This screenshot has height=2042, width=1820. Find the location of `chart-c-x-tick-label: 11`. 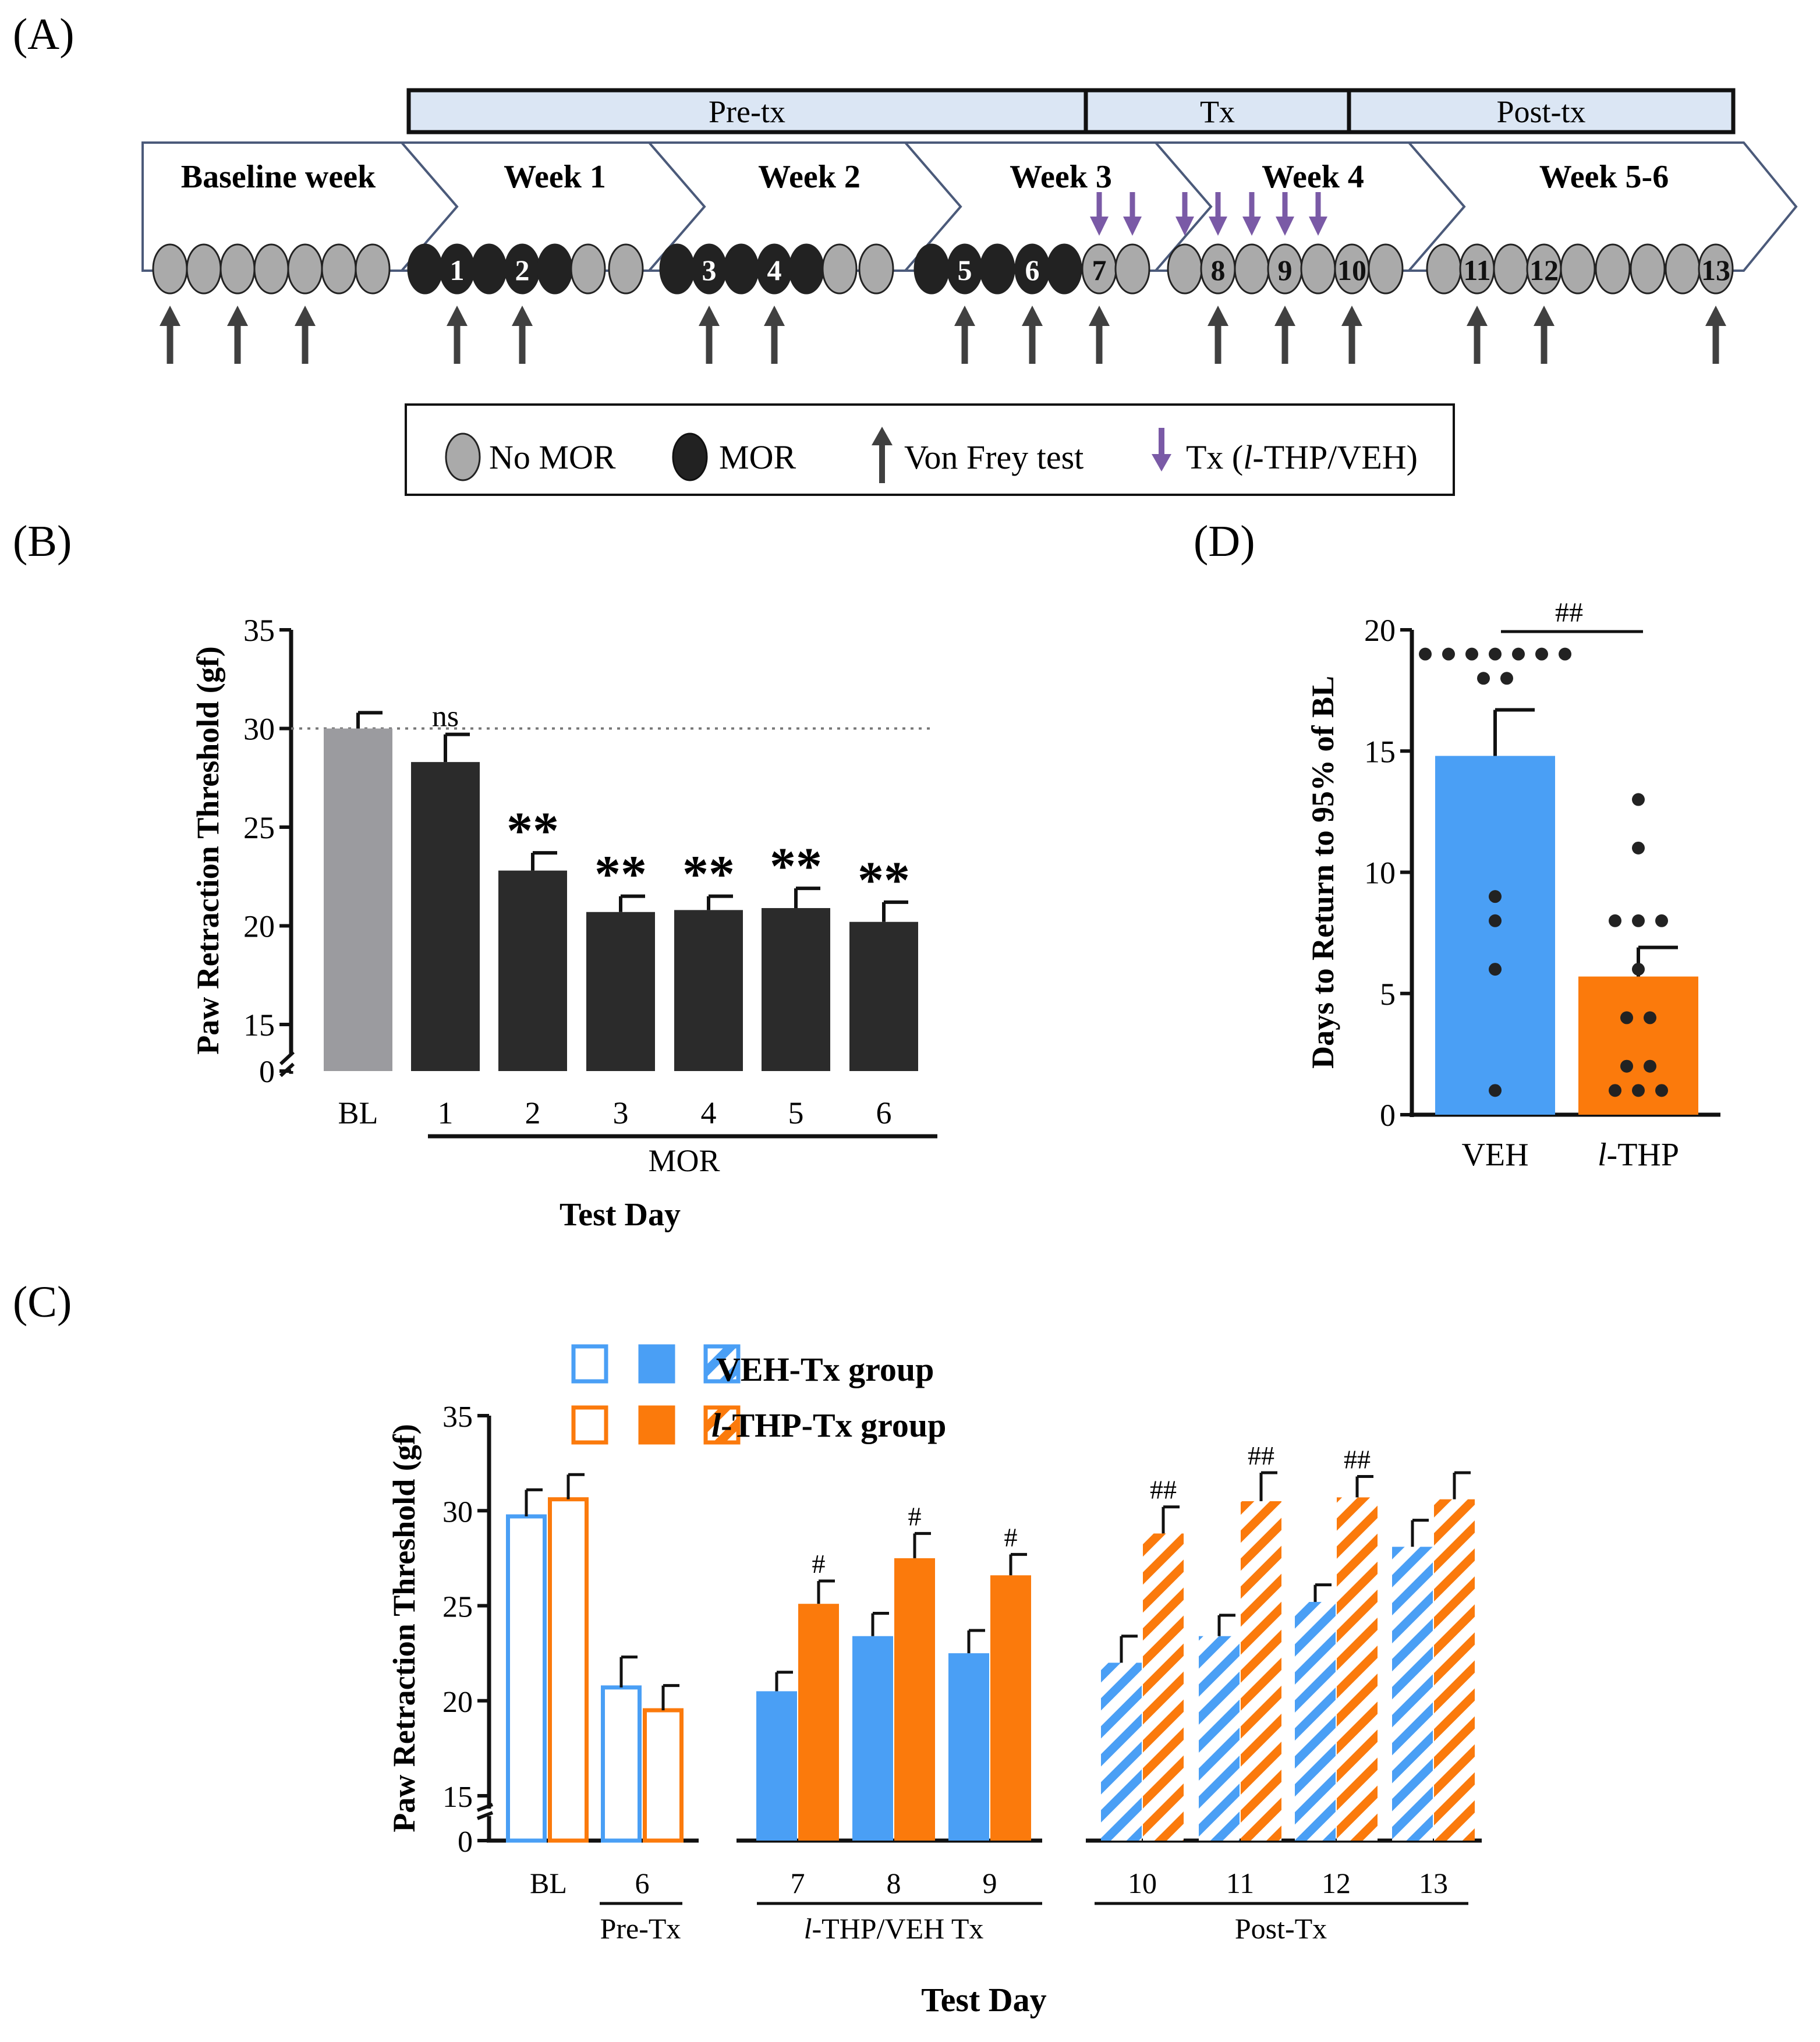

chart-c-x-tick-label: 11 is located at coordinates (1240, 1883).